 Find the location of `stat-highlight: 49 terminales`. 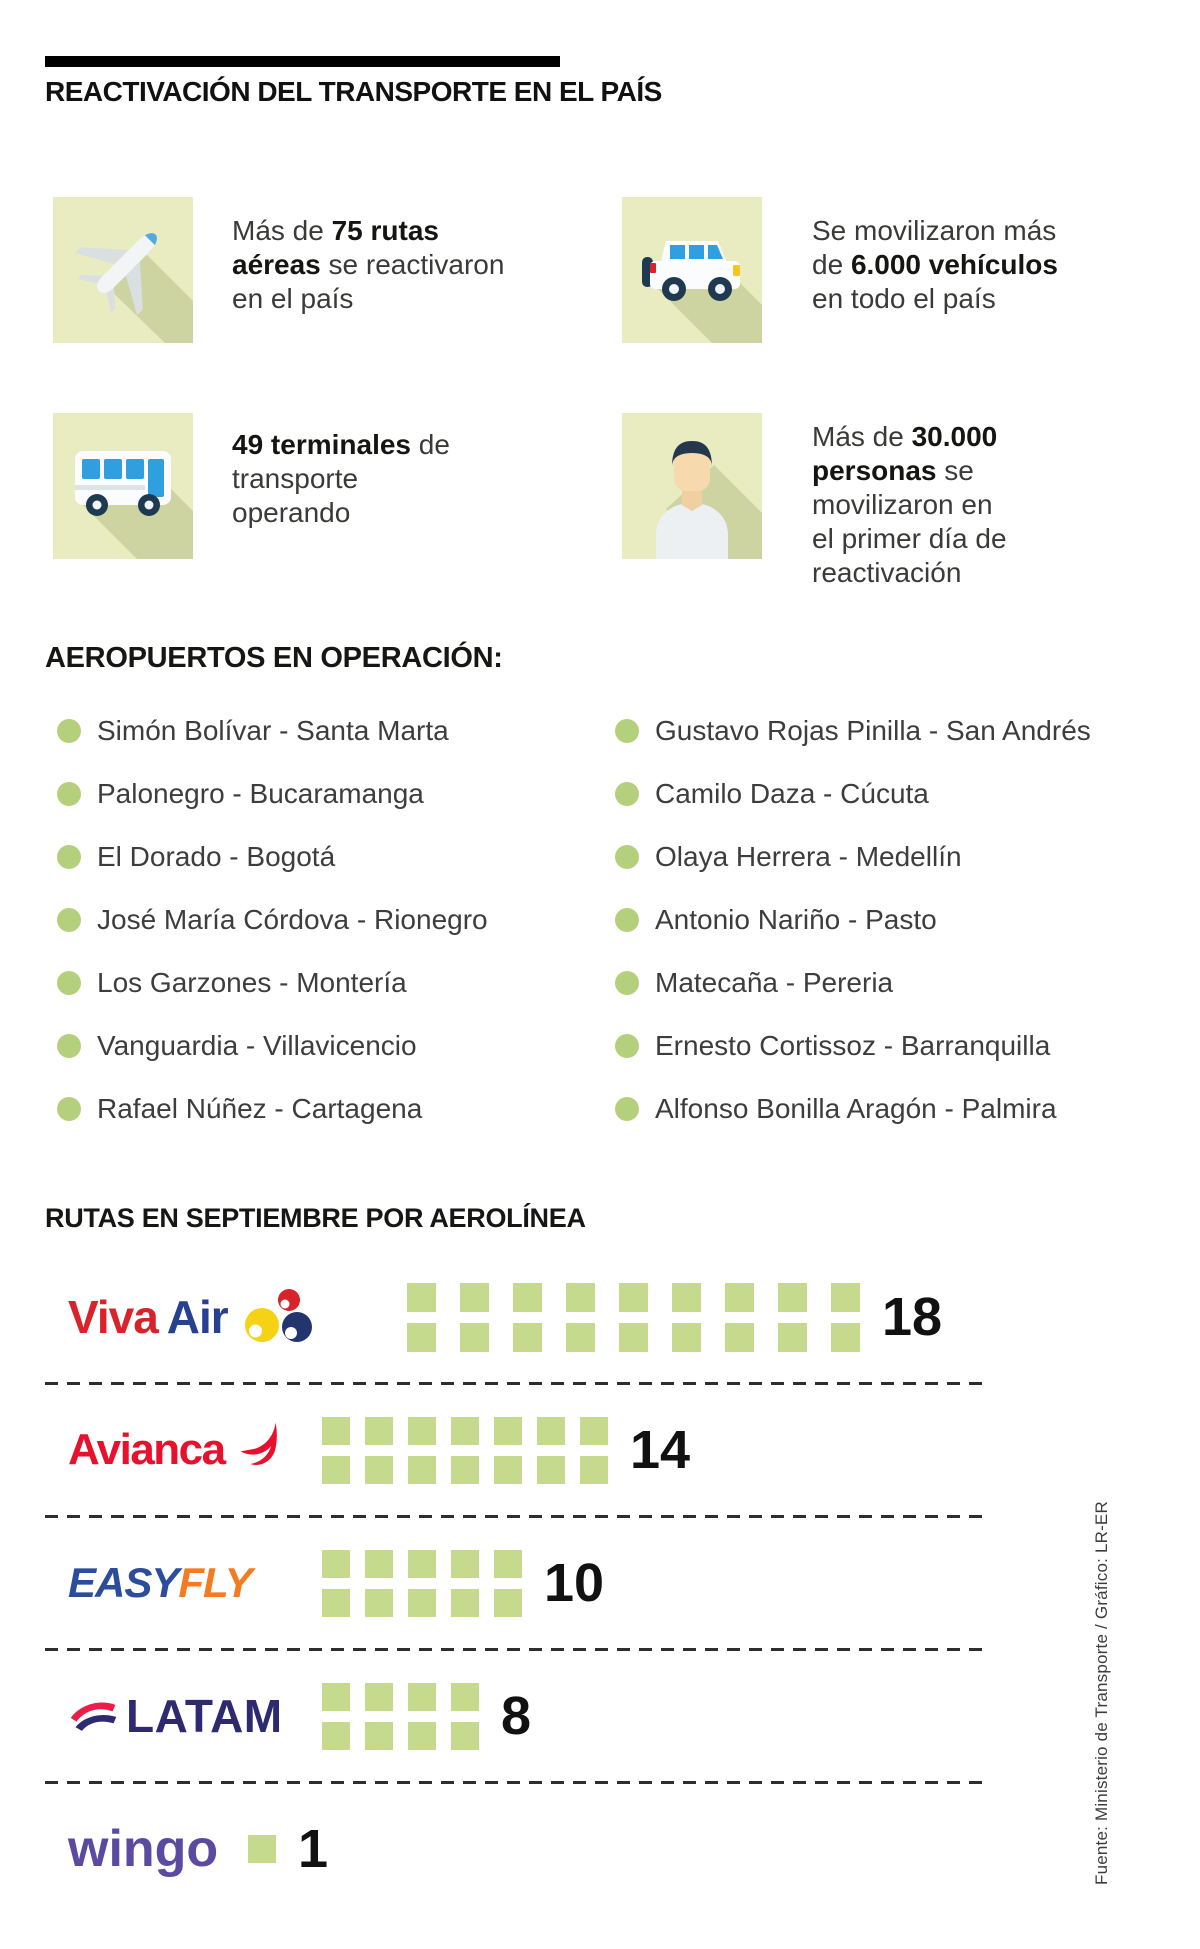

stat-highlight: 49 terminales is located at coordinates (321, 444).